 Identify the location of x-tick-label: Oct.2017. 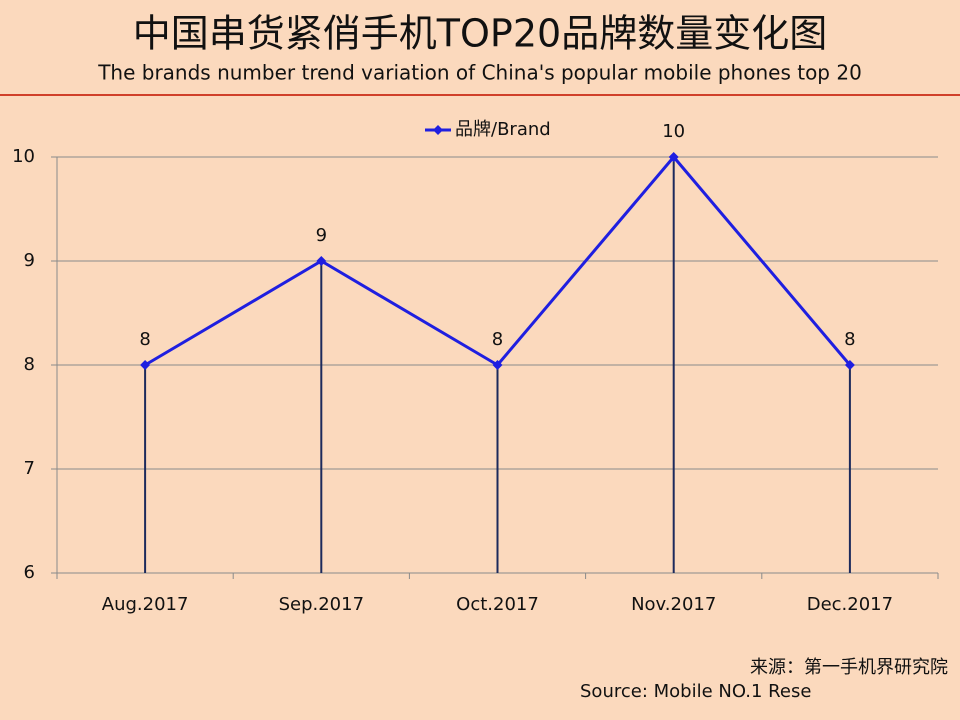
(497, 604).